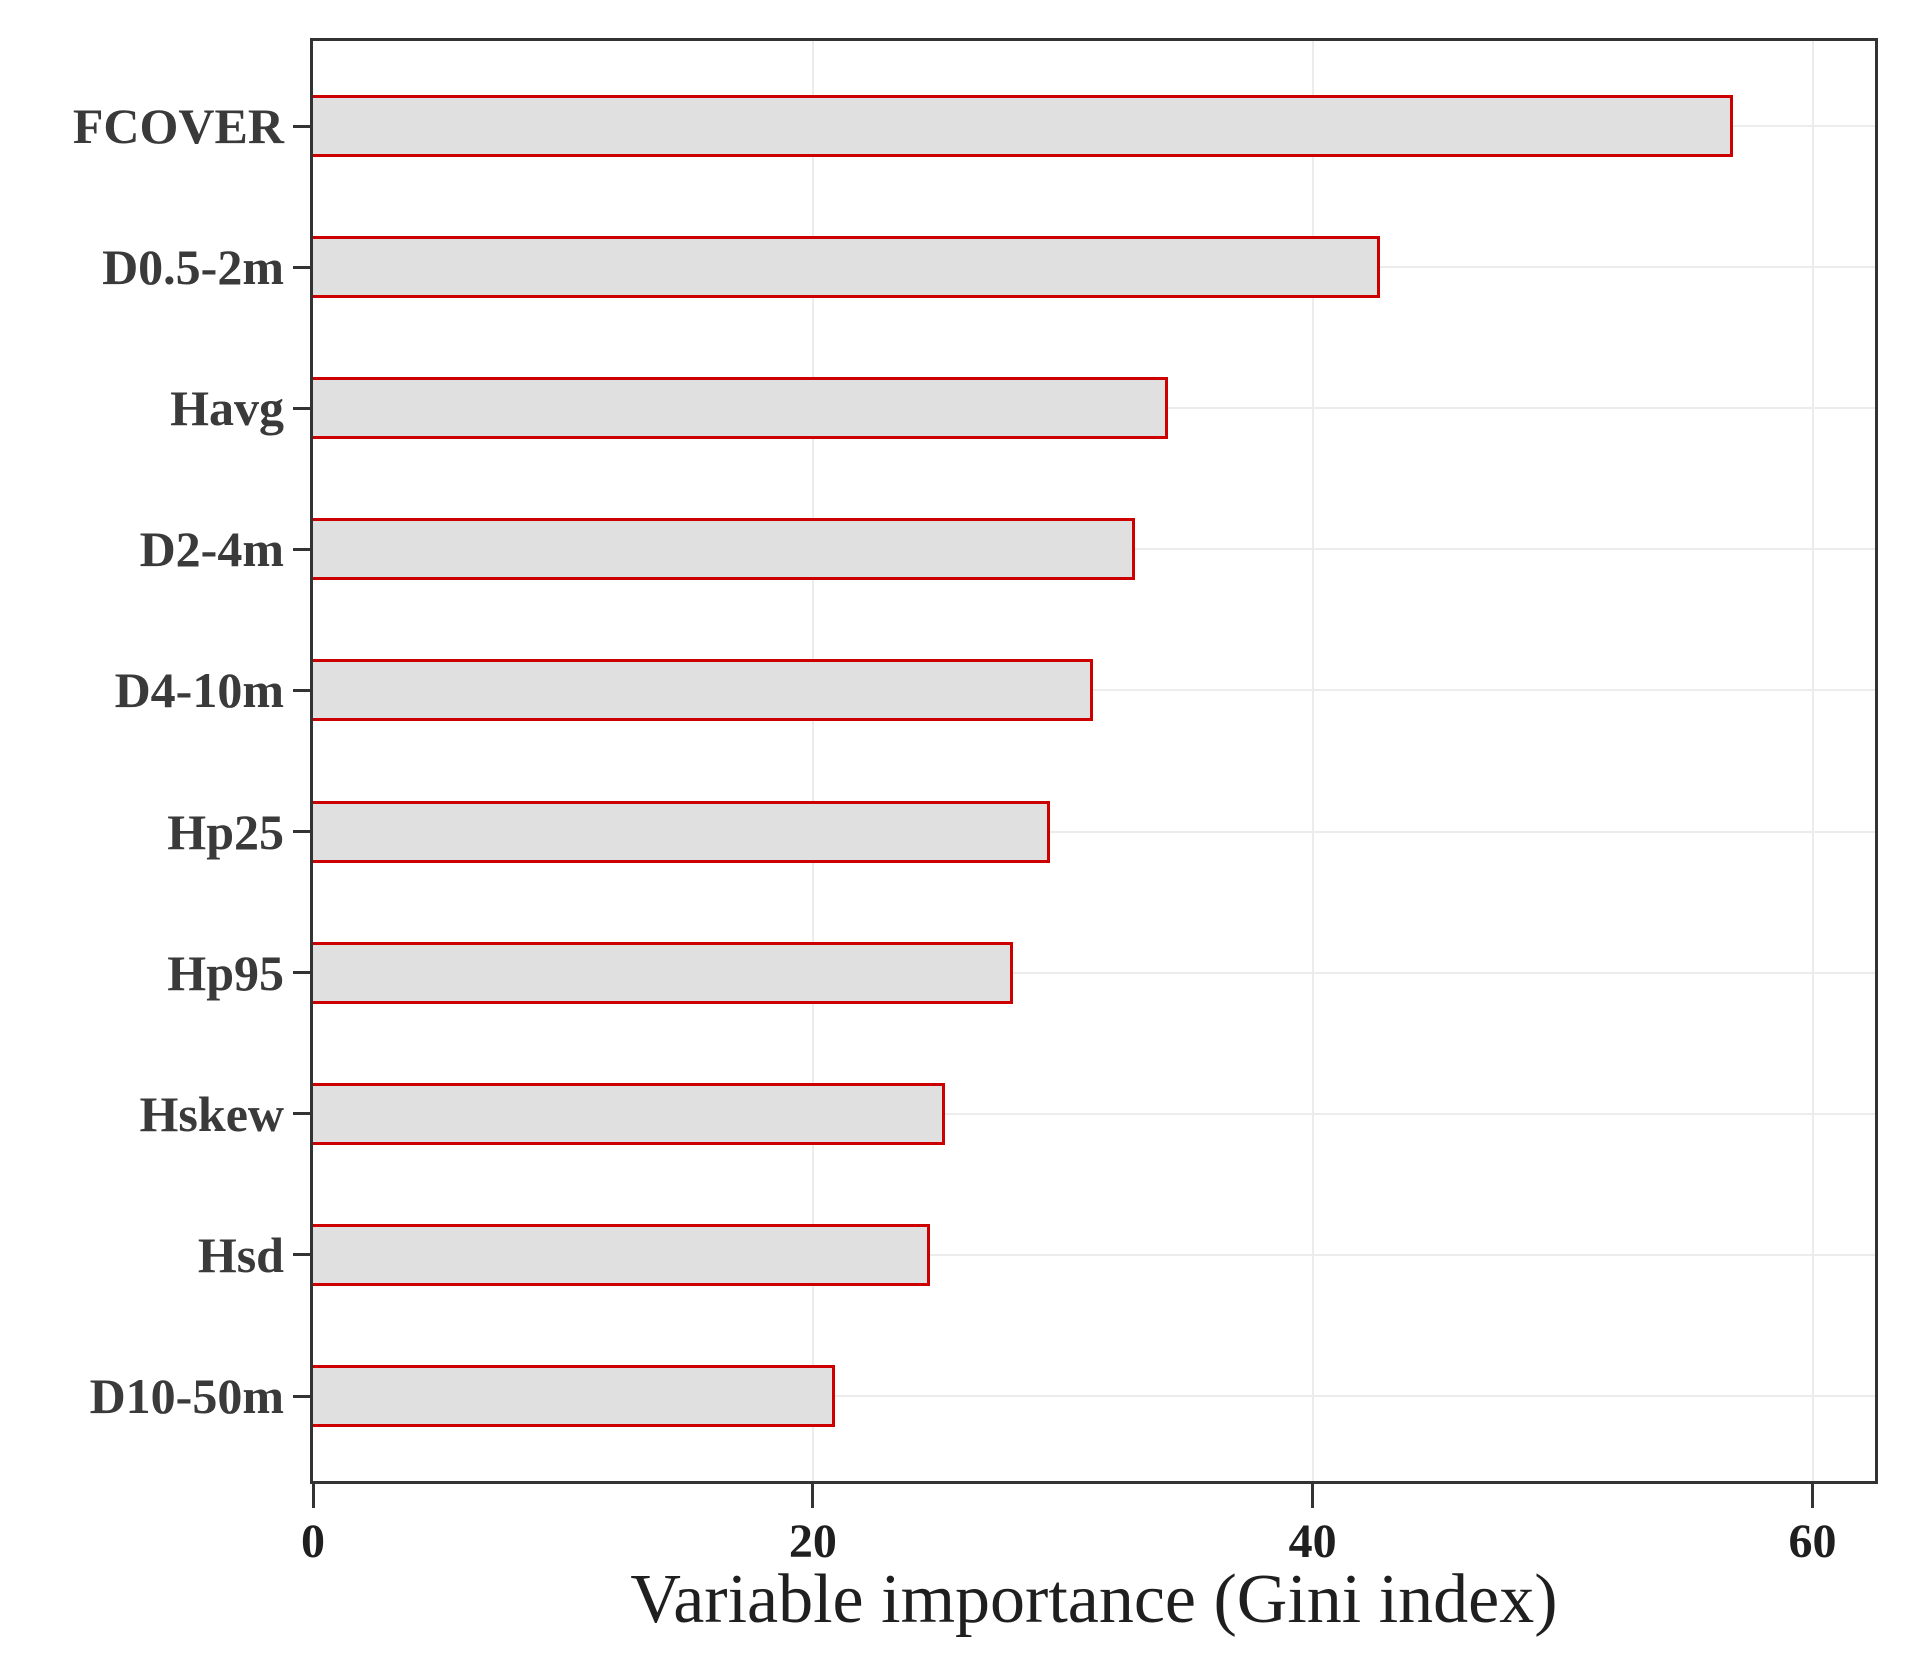 This screenshot has width=1920, height=1674. What do you see at coordinates (301, 267) in the screenshot?
I see `y-tick-d0-5-2m` at bounding box center [301, 267].